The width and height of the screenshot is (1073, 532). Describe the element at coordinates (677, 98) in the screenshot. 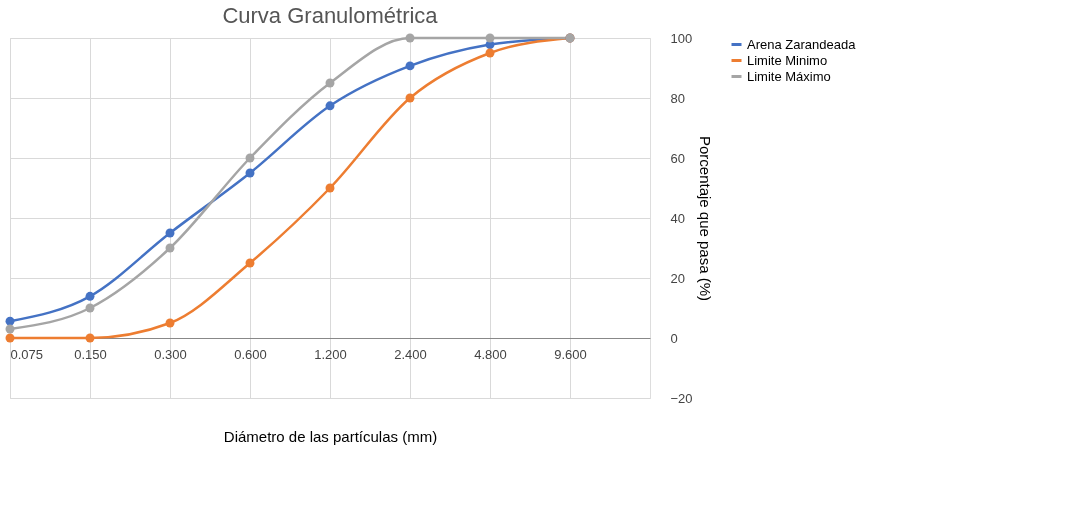

I see `y-tick-label: 80` at that location.